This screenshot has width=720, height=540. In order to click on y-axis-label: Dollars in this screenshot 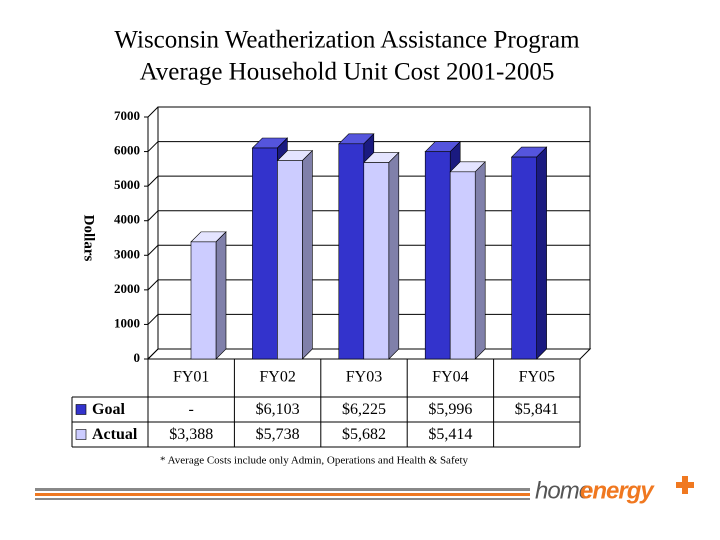, I will do `click(89, 238)`.